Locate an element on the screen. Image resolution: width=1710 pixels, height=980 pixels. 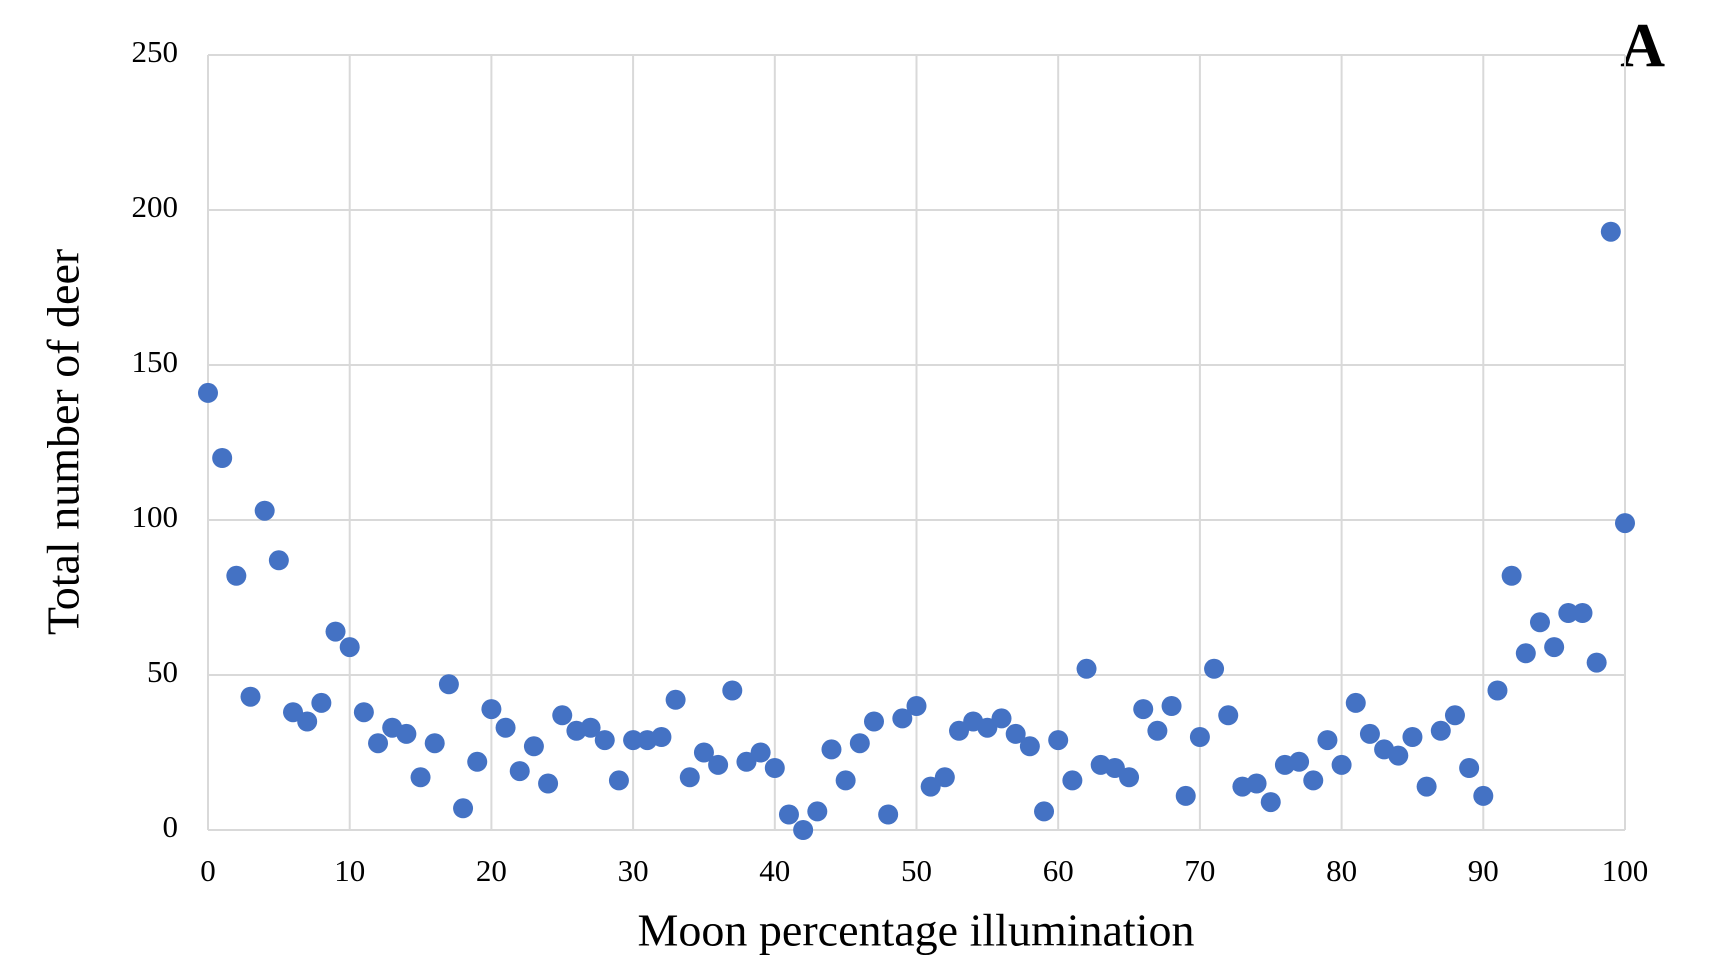
x-tick-label: 10 is located at coordinates (349, 870).